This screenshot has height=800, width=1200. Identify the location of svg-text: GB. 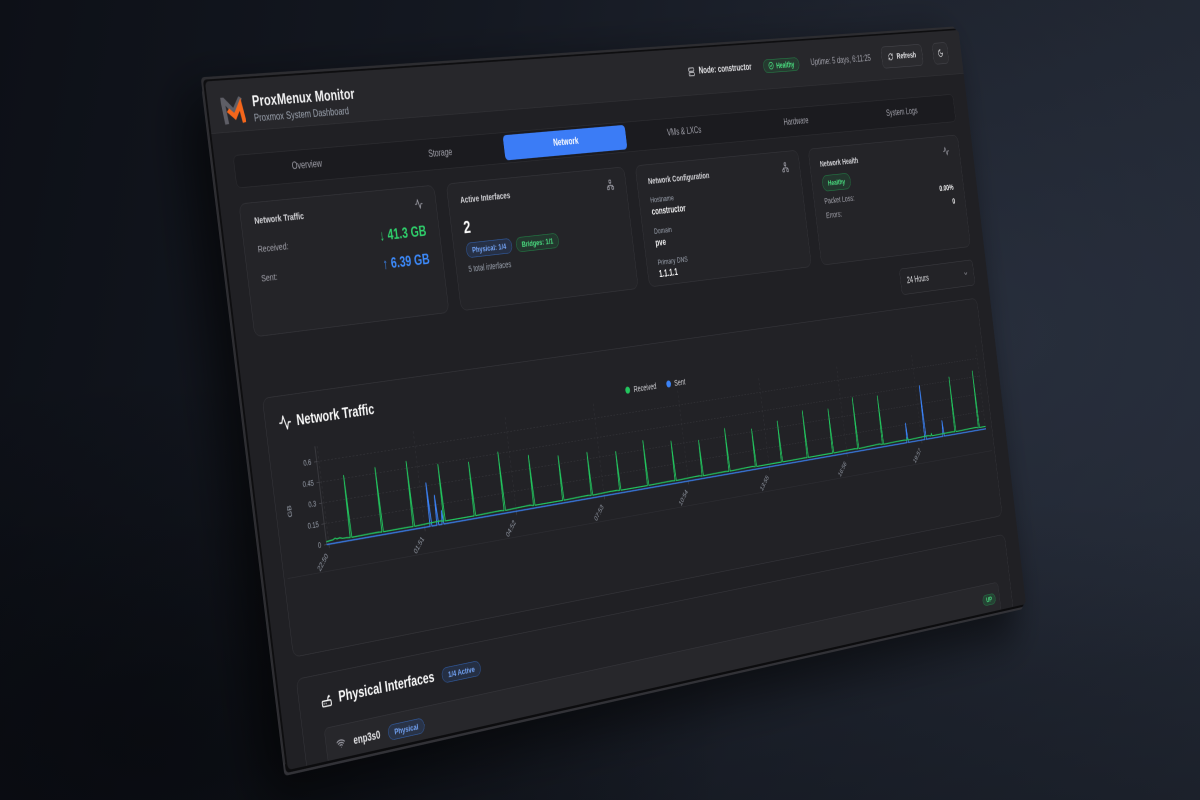
(289, 511).